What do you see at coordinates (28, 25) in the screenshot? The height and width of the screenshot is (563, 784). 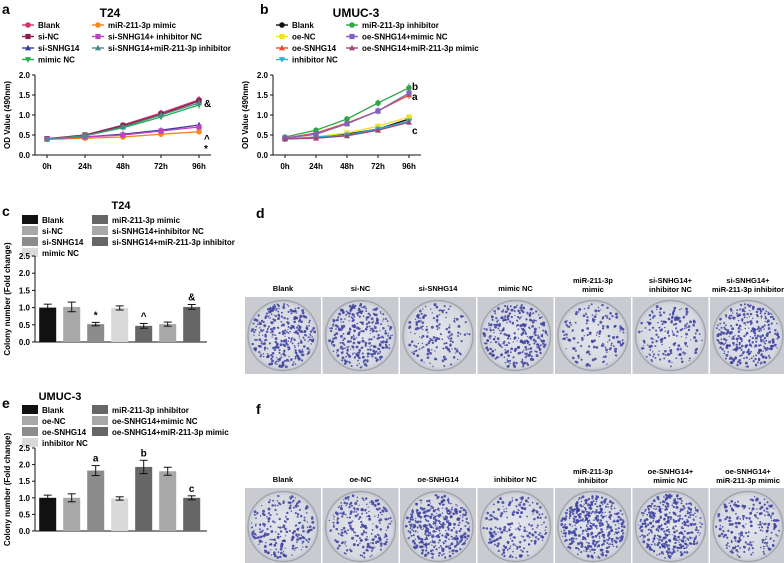 I see `legend-marker` at bounding box center [28, 25].